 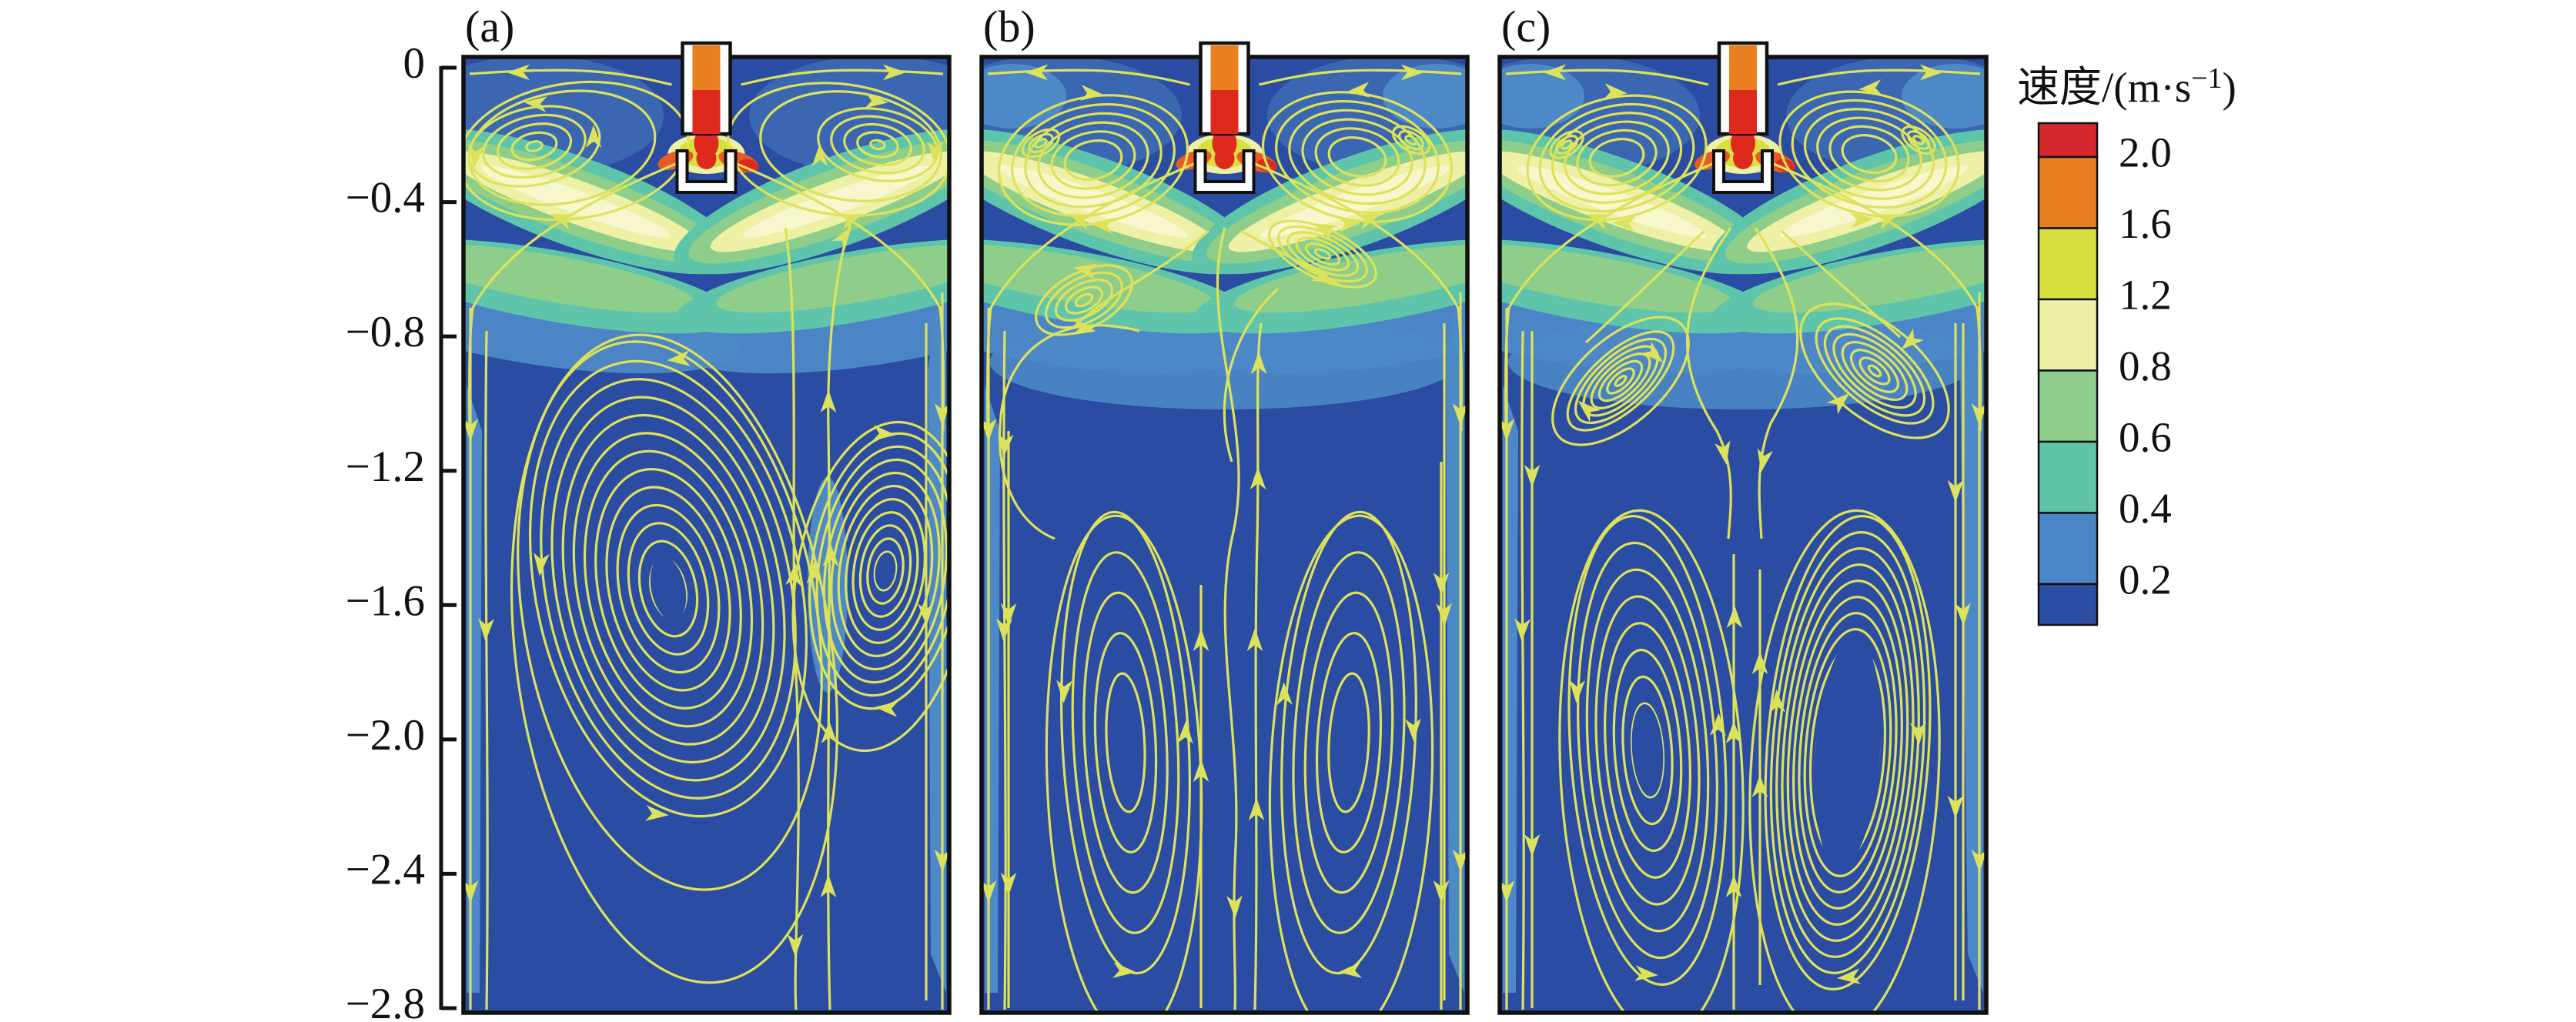 I want to click on submerged-nozzle, so click(x=1224, y=117).